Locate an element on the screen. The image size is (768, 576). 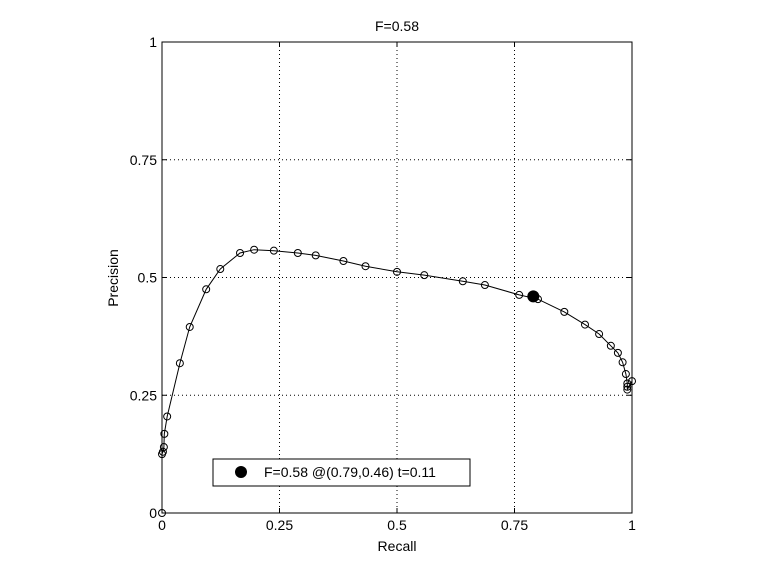
legend: F=0.58 @(0.79,0.46) t=0.11 is located at coordinates (341, 472).